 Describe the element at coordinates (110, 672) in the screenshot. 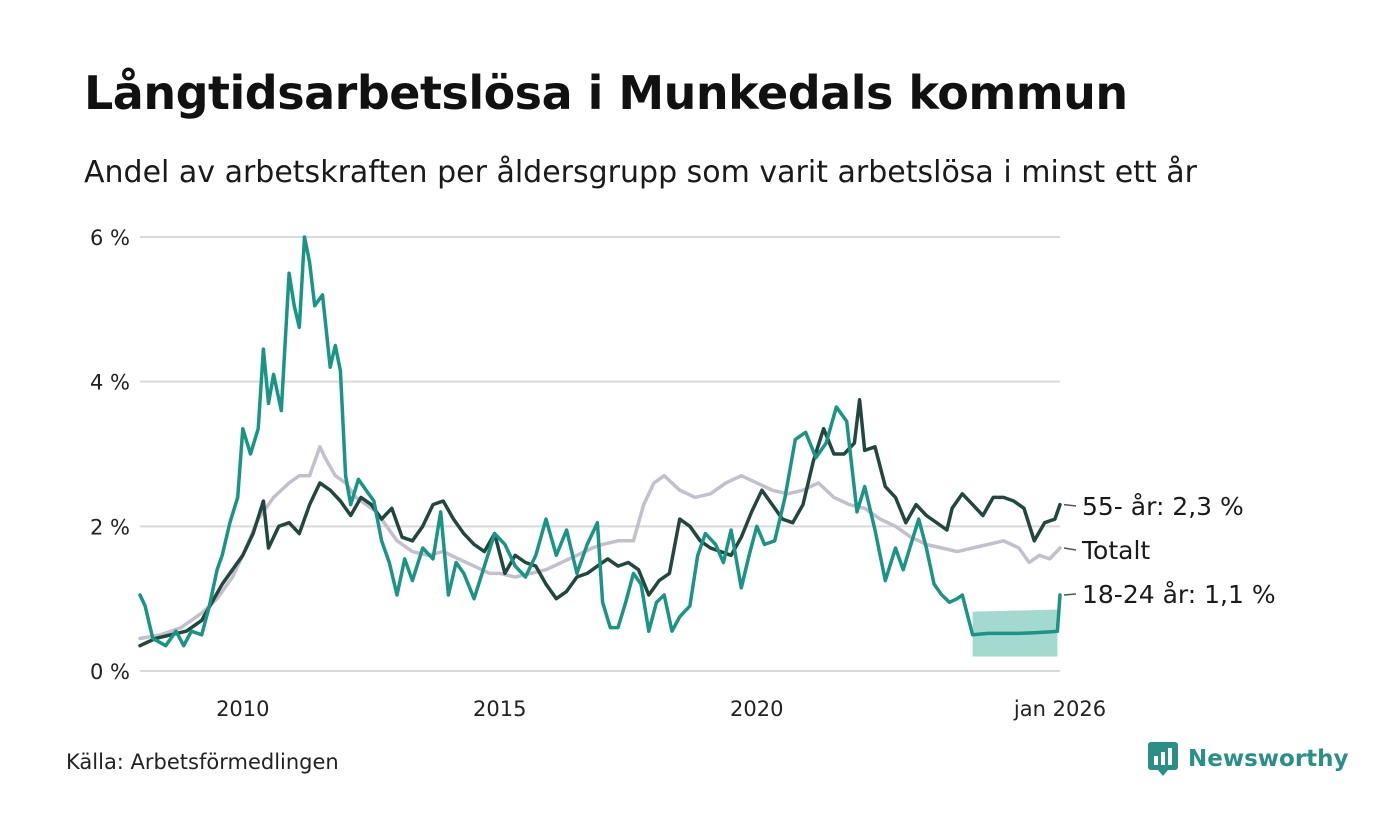

I see `y-tick-label: 0 %` at that location.